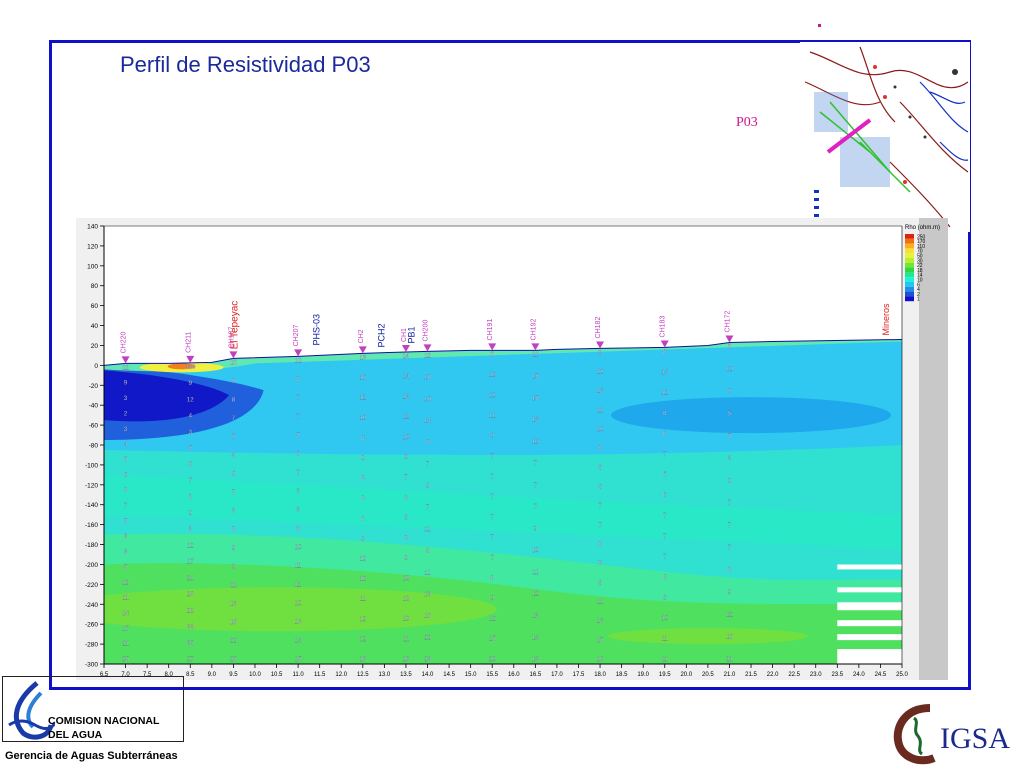 This screenshot has width=1024, height=768. What do you see at coordinates (125, 629) in the screenshot?
I see `sounding-value: 17` at bounding box center [125, 629].